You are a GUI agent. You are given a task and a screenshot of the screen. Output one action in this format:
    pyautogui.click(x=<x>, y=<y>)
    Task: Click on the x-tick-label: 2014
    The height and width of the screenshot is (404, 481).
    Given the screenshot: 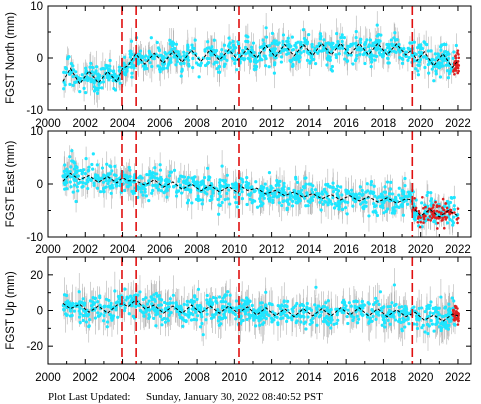 What is the action you would take?
    pyautogui.click(x=309, y=124)
    